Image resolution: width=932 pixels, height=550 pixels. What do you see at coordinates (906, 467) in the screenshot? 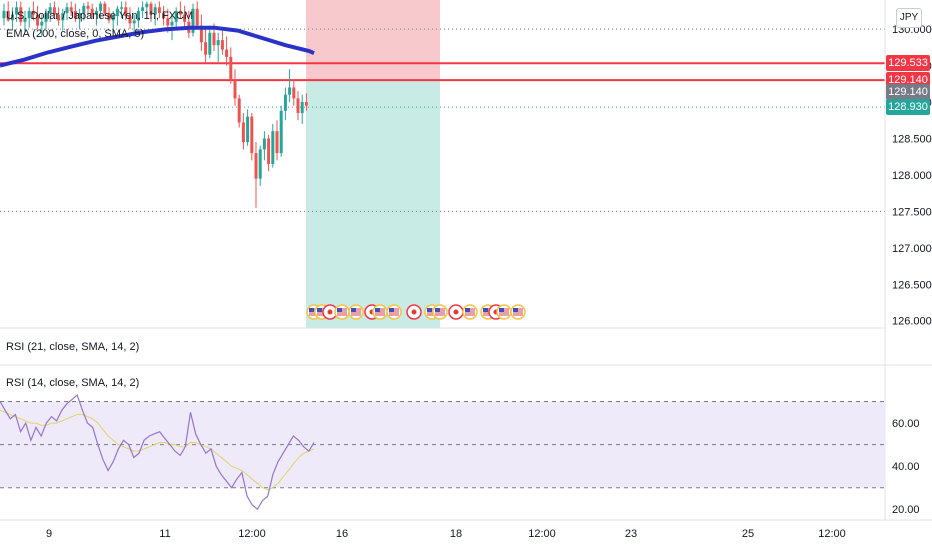
I see `rsi-axis: 60.00 40.00 20.00` at bounding box center [906, 467].